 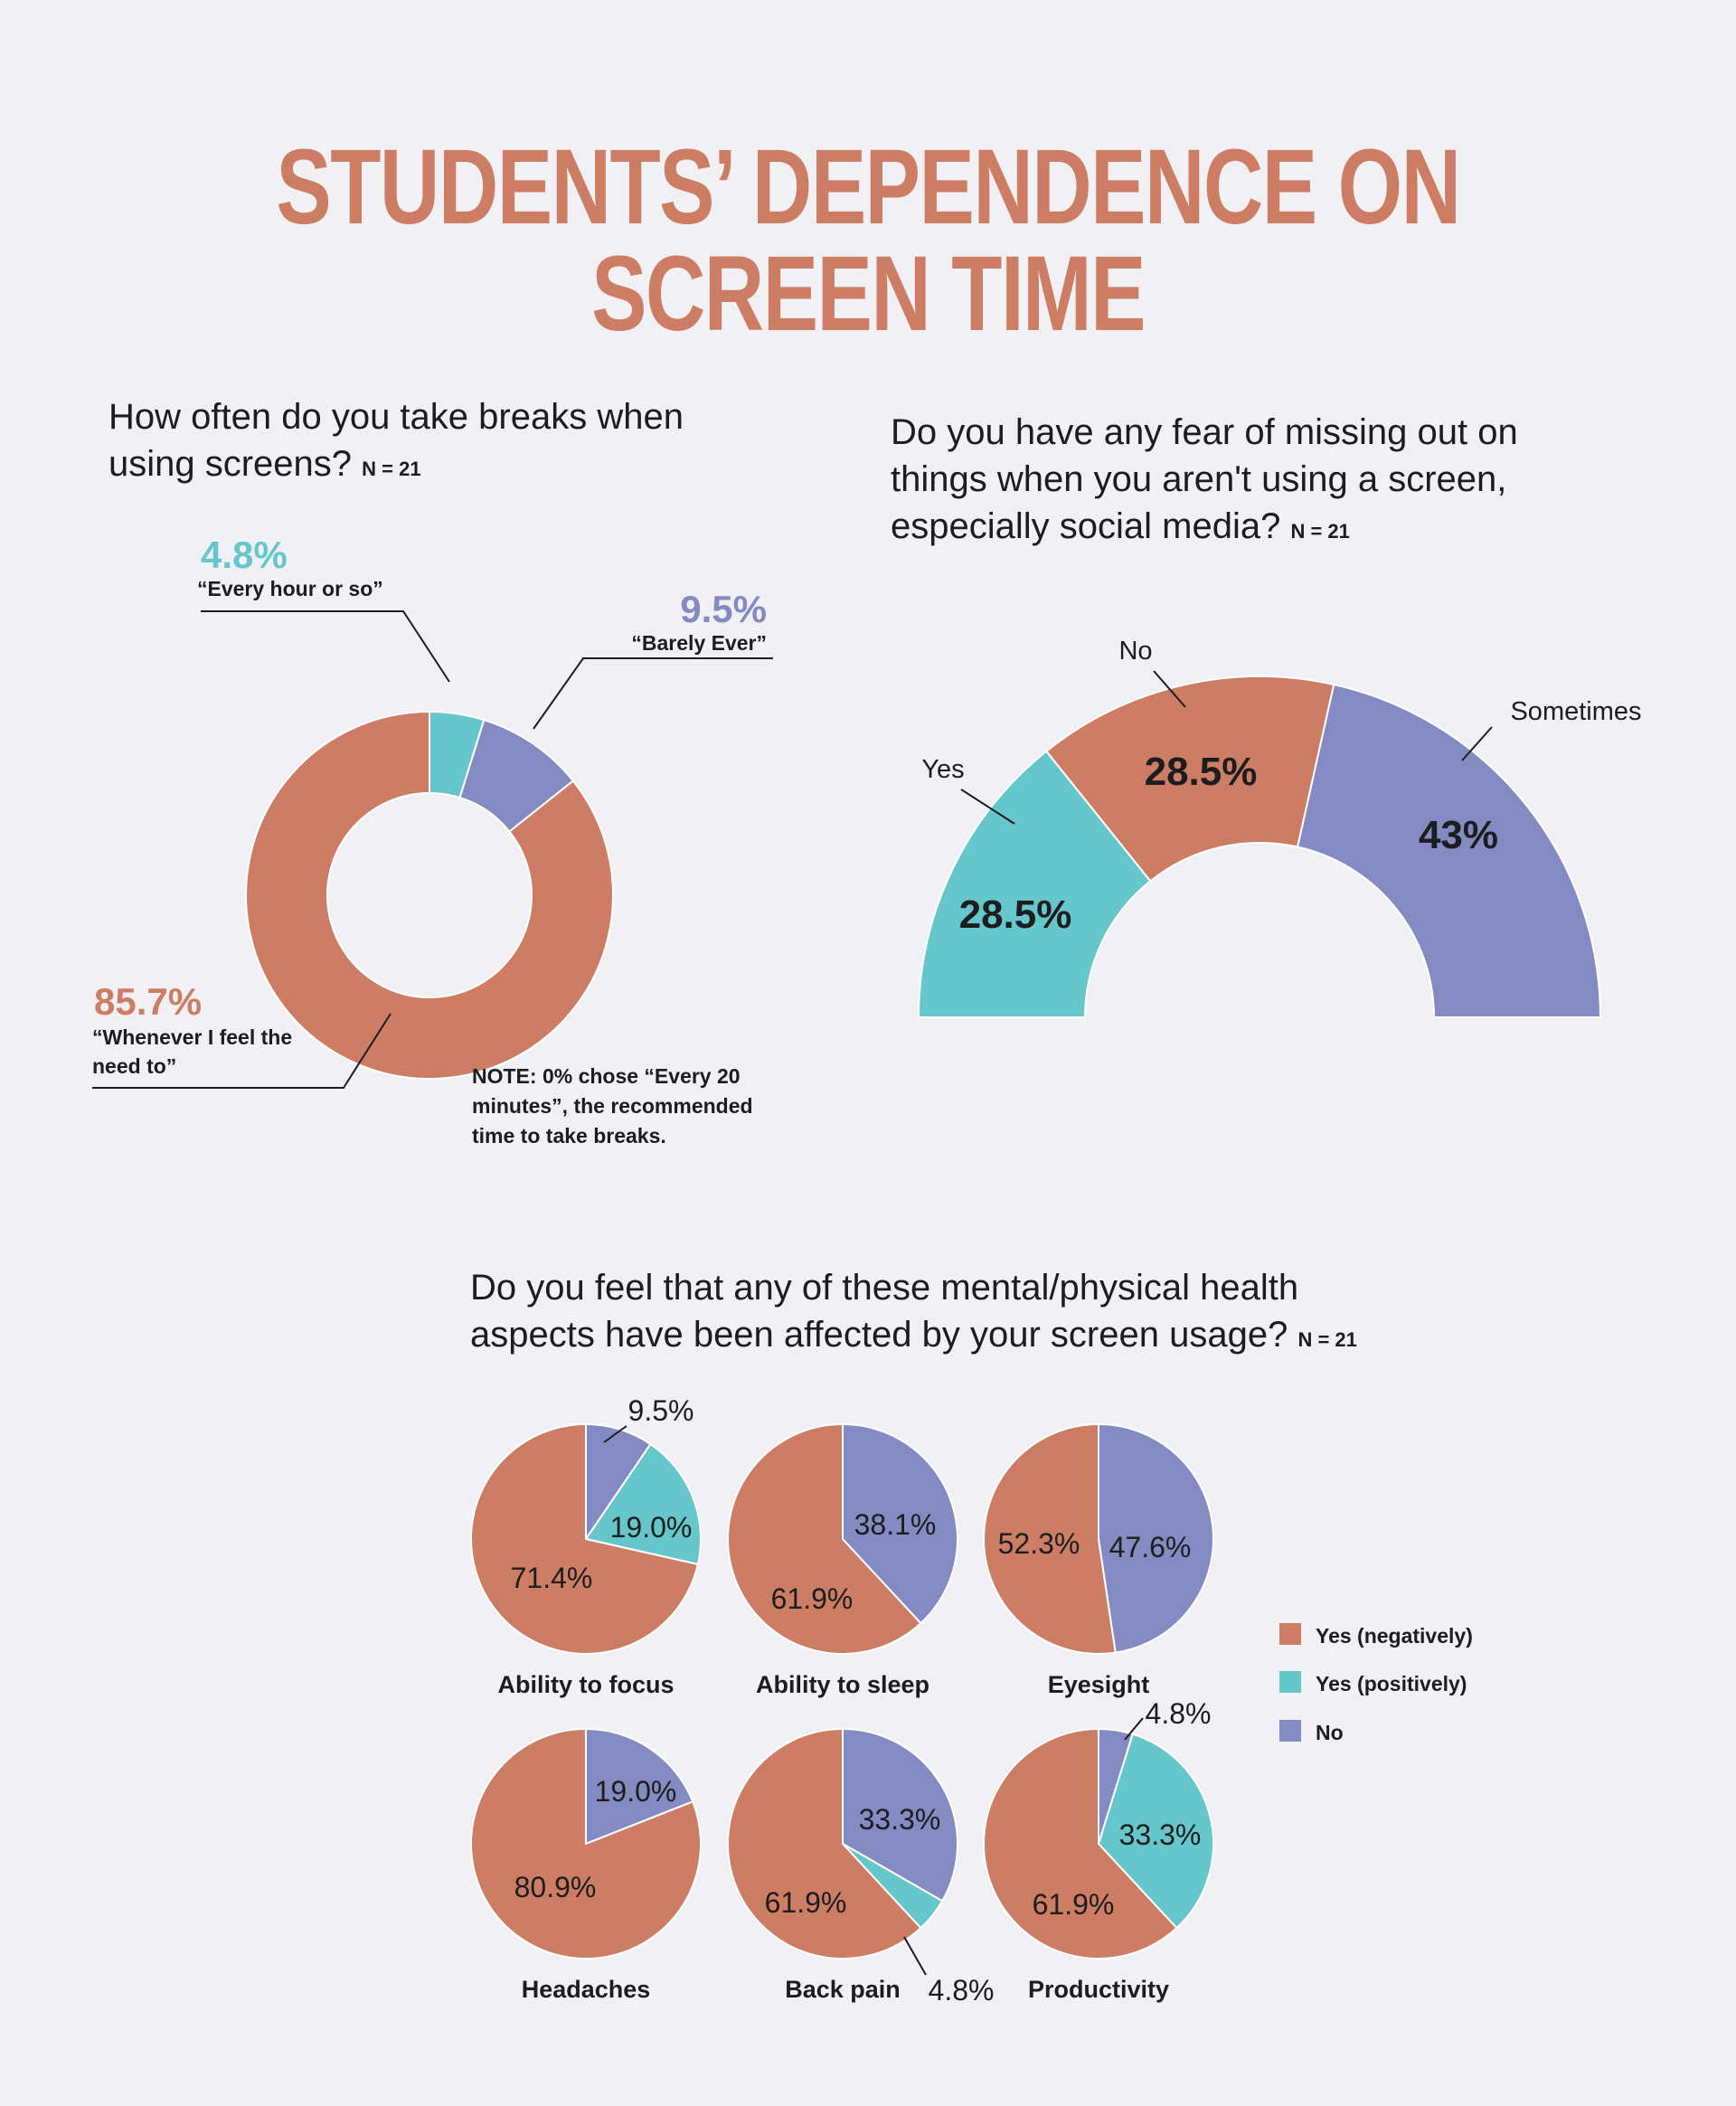 What do you see at coordinates (699, 643) in the screenshot?
I see `donut-category-label: “Barely Ever”` at bounding box center [699, 643].